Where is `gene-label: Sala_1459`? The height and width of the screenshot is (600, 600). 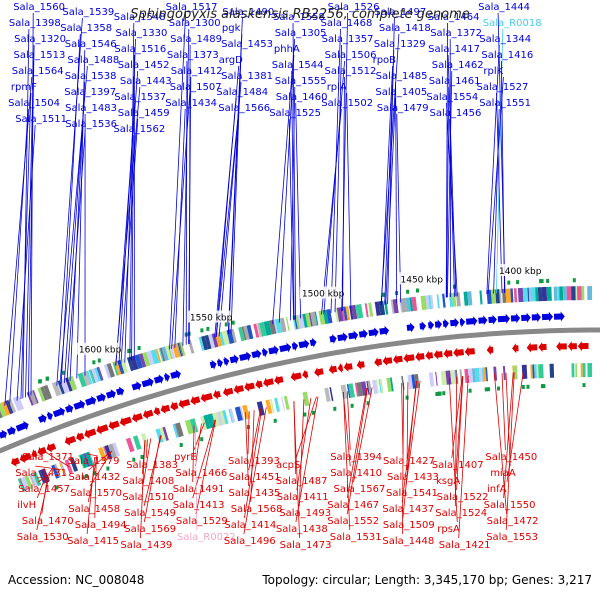 gene-label: Sala_1459 is located at coordinates (144, 113).